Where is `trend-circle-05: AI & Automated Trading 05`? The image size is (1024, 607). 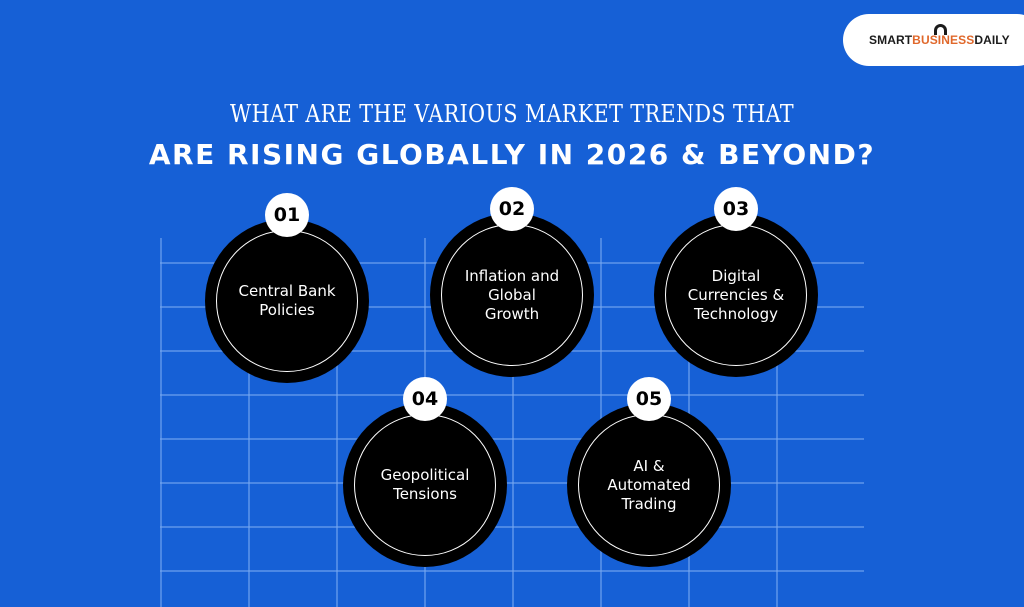 trend-circle-05: AI & Automated Trading 05 is located at coordinates (649, 472).